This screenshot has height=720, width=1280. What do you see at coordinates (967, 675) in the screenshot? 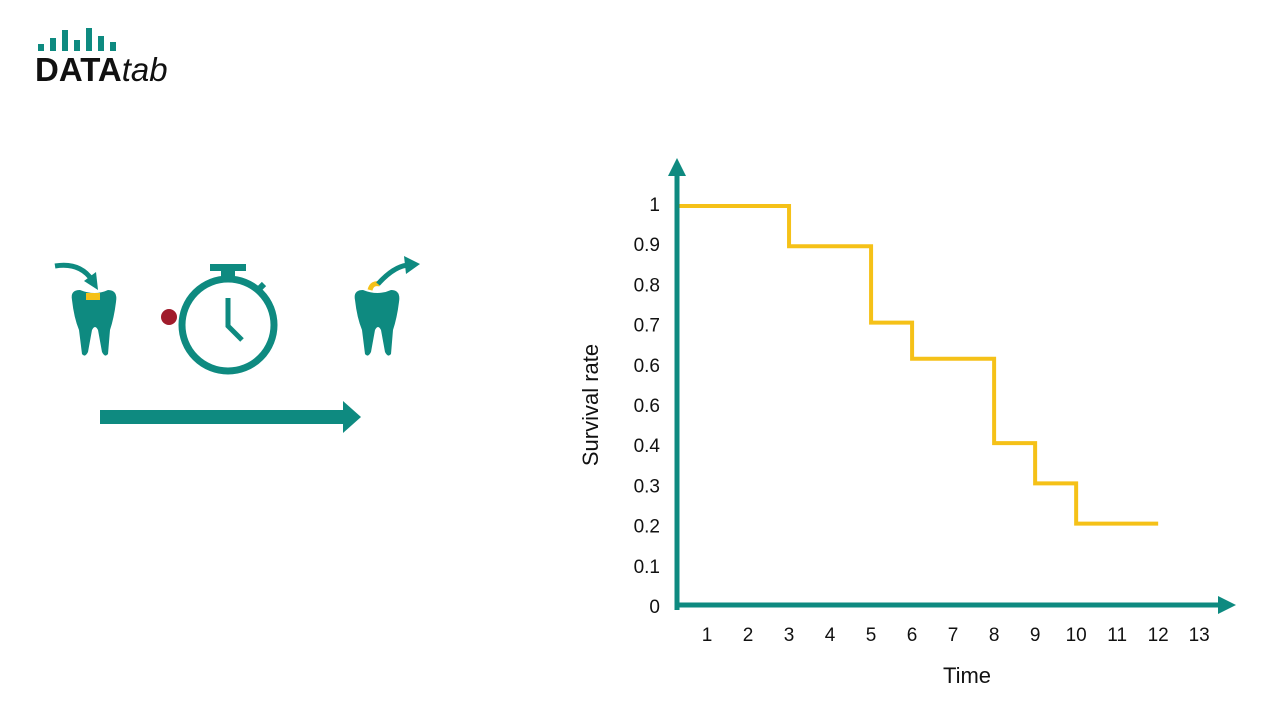
I see `x-axis-label: Time` at bounding box center [967, 675].